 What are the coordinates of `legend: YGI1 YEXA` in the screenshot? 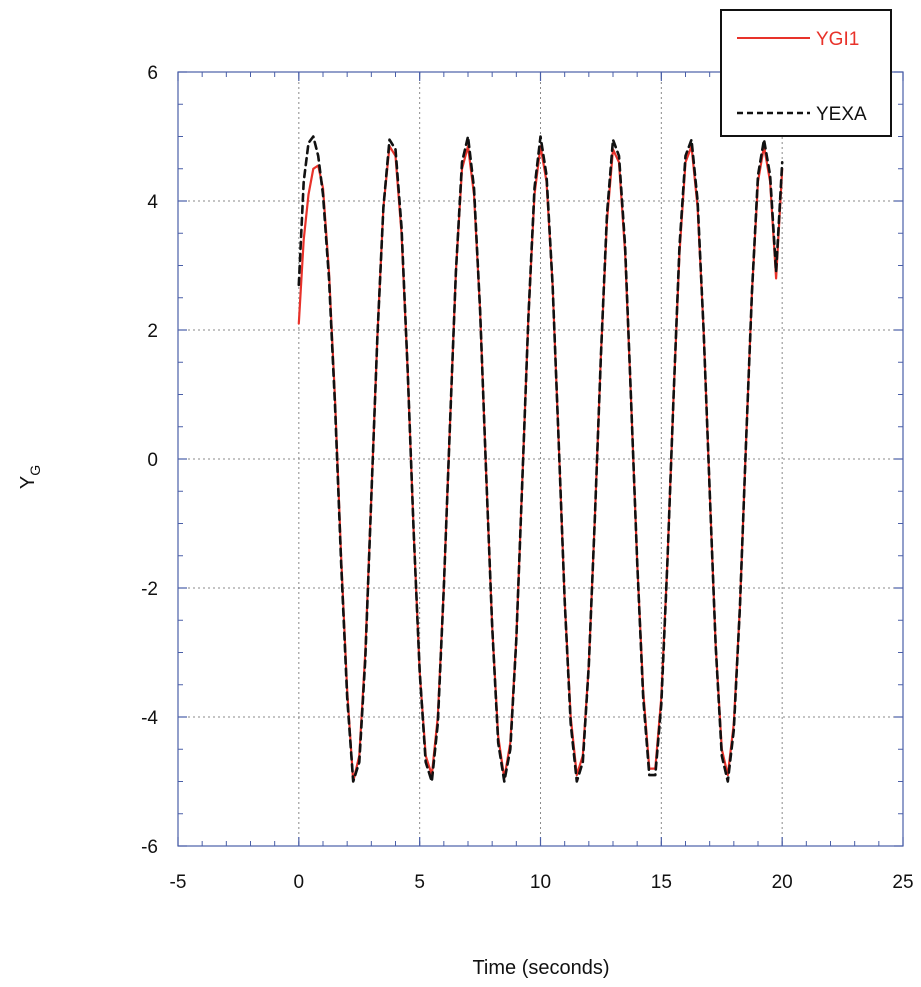 It's located at (806, 73).